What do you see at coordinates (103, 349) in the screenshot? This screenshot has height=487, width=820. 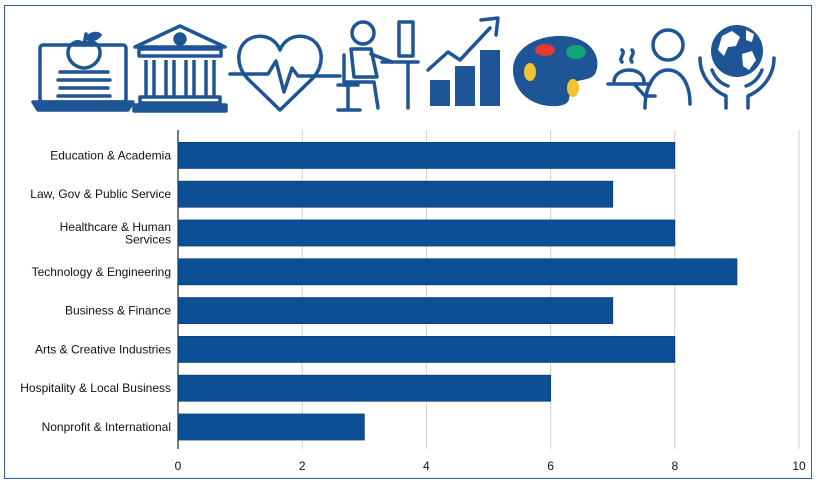 I see `category-label: Arts & Creative Industries` at bounding box center [103, 349].